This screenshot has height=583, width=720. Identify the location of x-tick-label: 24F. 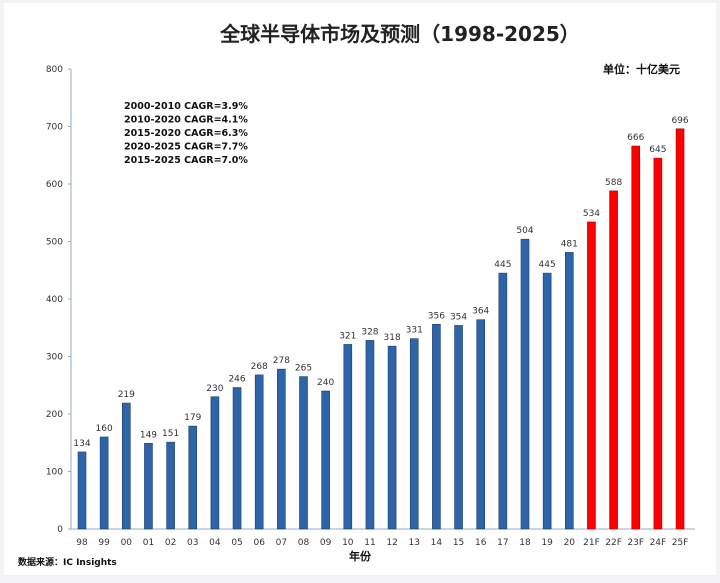
(658, 543).